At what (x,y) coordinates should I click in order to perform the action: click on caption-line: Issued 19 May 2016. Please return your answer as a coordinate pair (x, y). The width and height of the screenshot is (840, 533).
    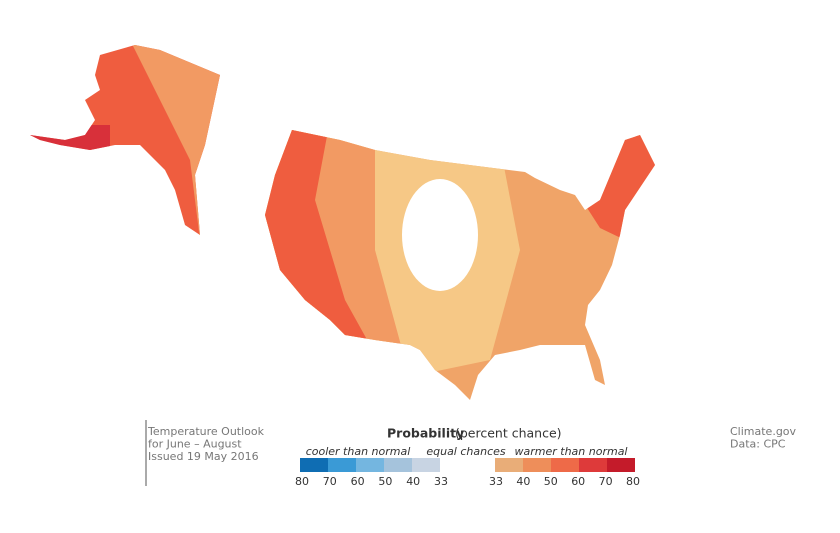
    Looking at the image, I should click on (203, 456).